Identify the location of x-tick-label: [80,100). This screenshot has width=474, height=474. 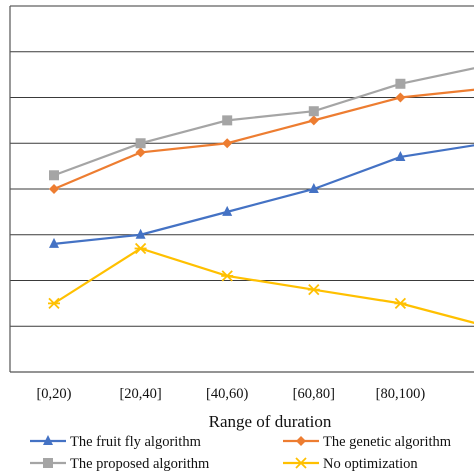
(401, 394).